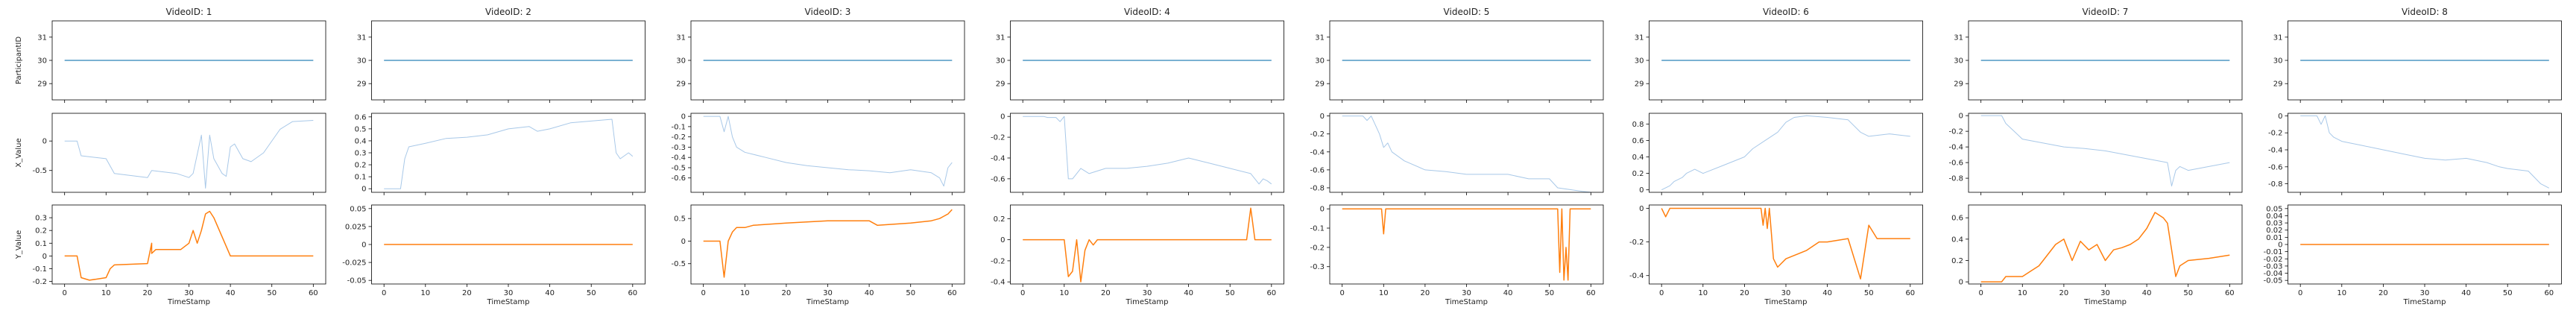 Image resolution: width=2576 pixels, height=322 pixels. Describe the element at coordinates (508, 12) in the screenshot. I see `subplot-title: VideoID: 2` at that location.